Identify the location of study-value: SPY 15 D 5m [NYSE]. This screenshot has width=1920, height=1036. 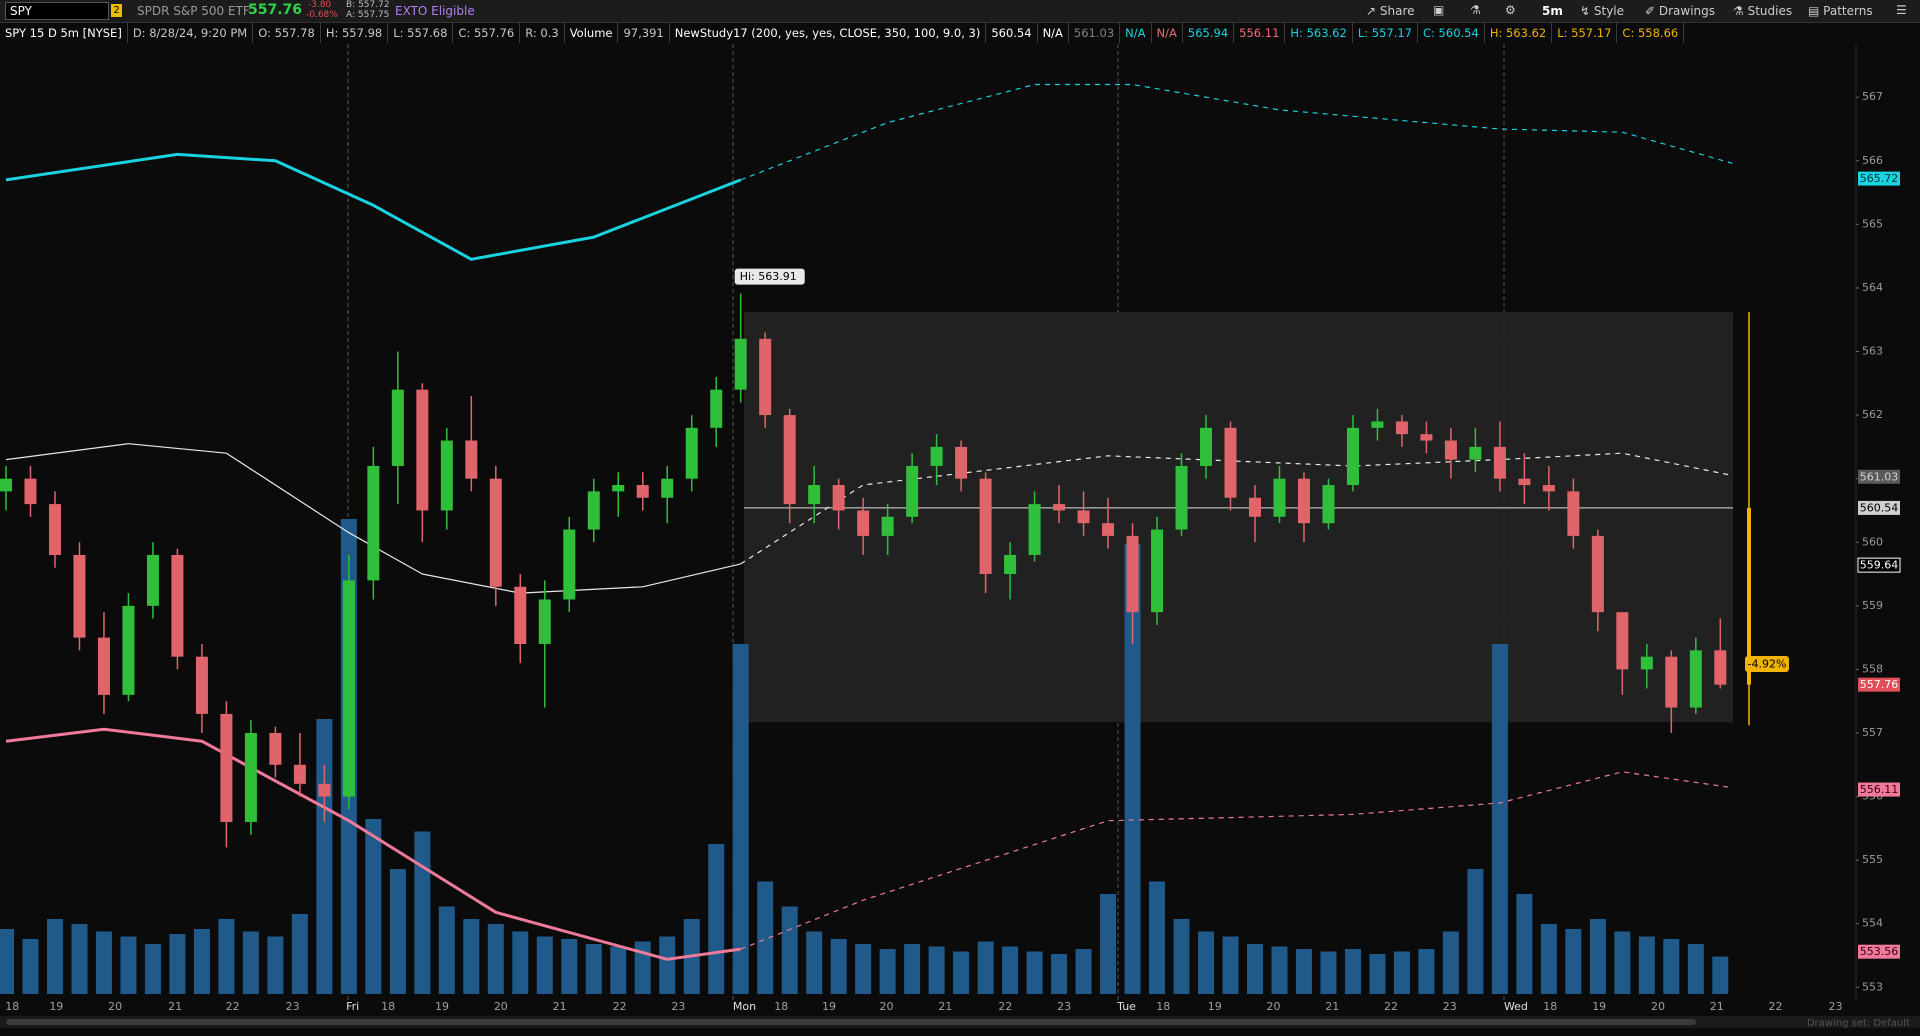
(64, 33).